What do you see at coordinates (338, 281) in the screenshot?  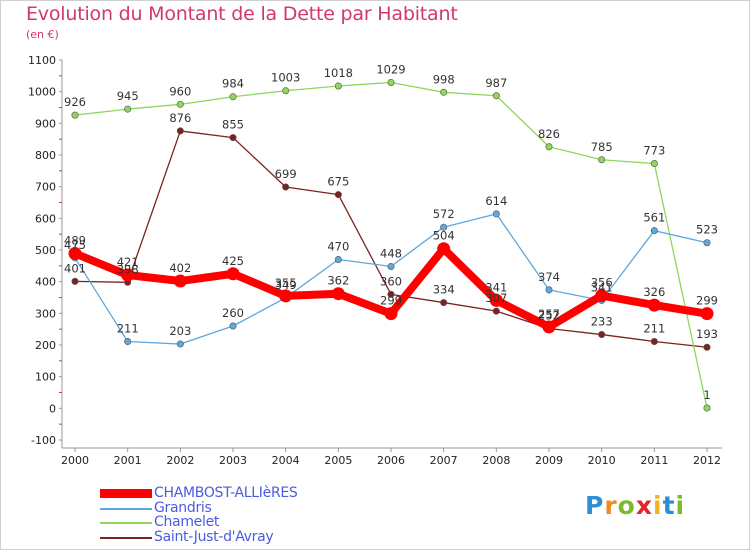 I see `data-label: 362` at bounding box center [338, 281].